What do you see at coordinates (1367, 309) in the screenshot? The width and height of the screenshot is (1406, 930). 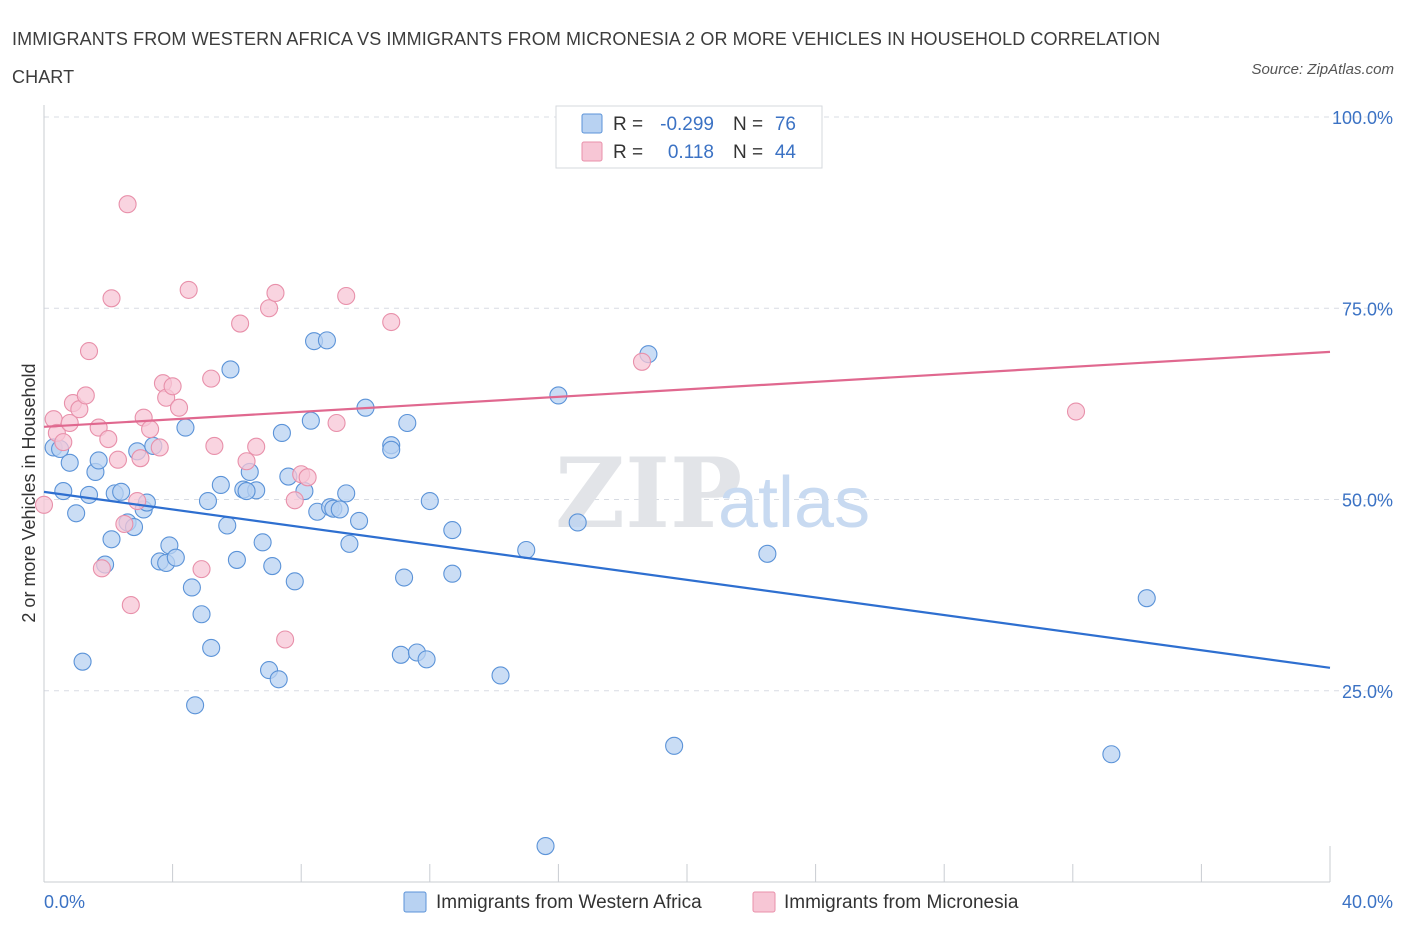 I see `y-tick-label: 75.0%` at bounding box center [1367, 309].